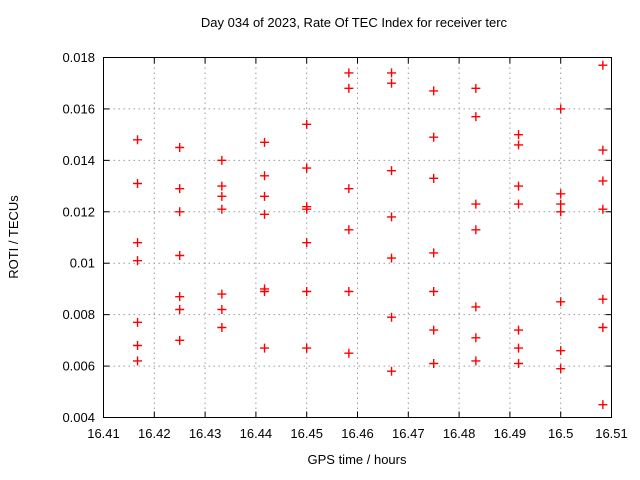  I want to click on x-tick-label: 16.41, so click(103, 433).